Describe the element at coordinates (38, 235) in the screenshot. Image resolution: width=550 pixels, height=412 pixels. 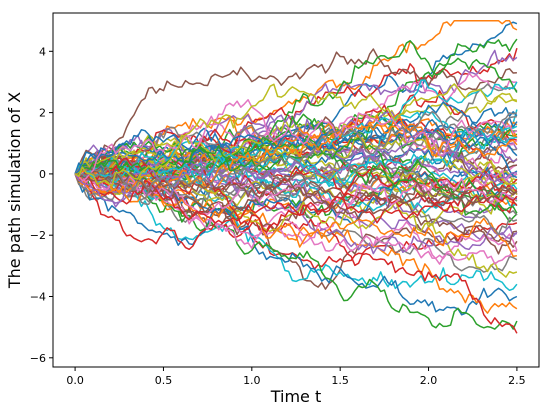
I see `y-tick-label: −2` at that location.